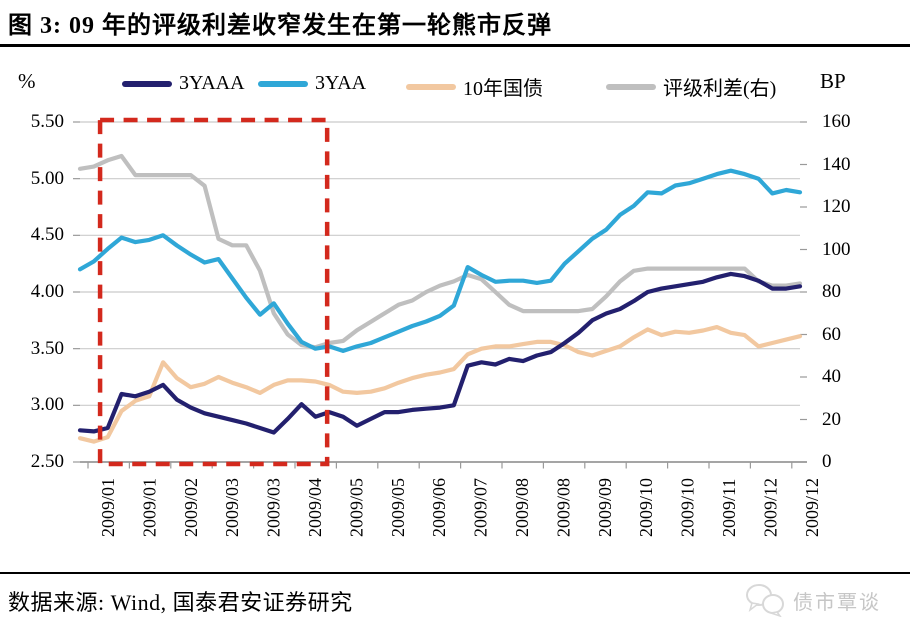 Image resolution: width=910 pixels, height=641 pixels. Describe the element at coordinates (147, 83) in the screenshot. I see `legend-swatch-3yaaa-icon` at that location.